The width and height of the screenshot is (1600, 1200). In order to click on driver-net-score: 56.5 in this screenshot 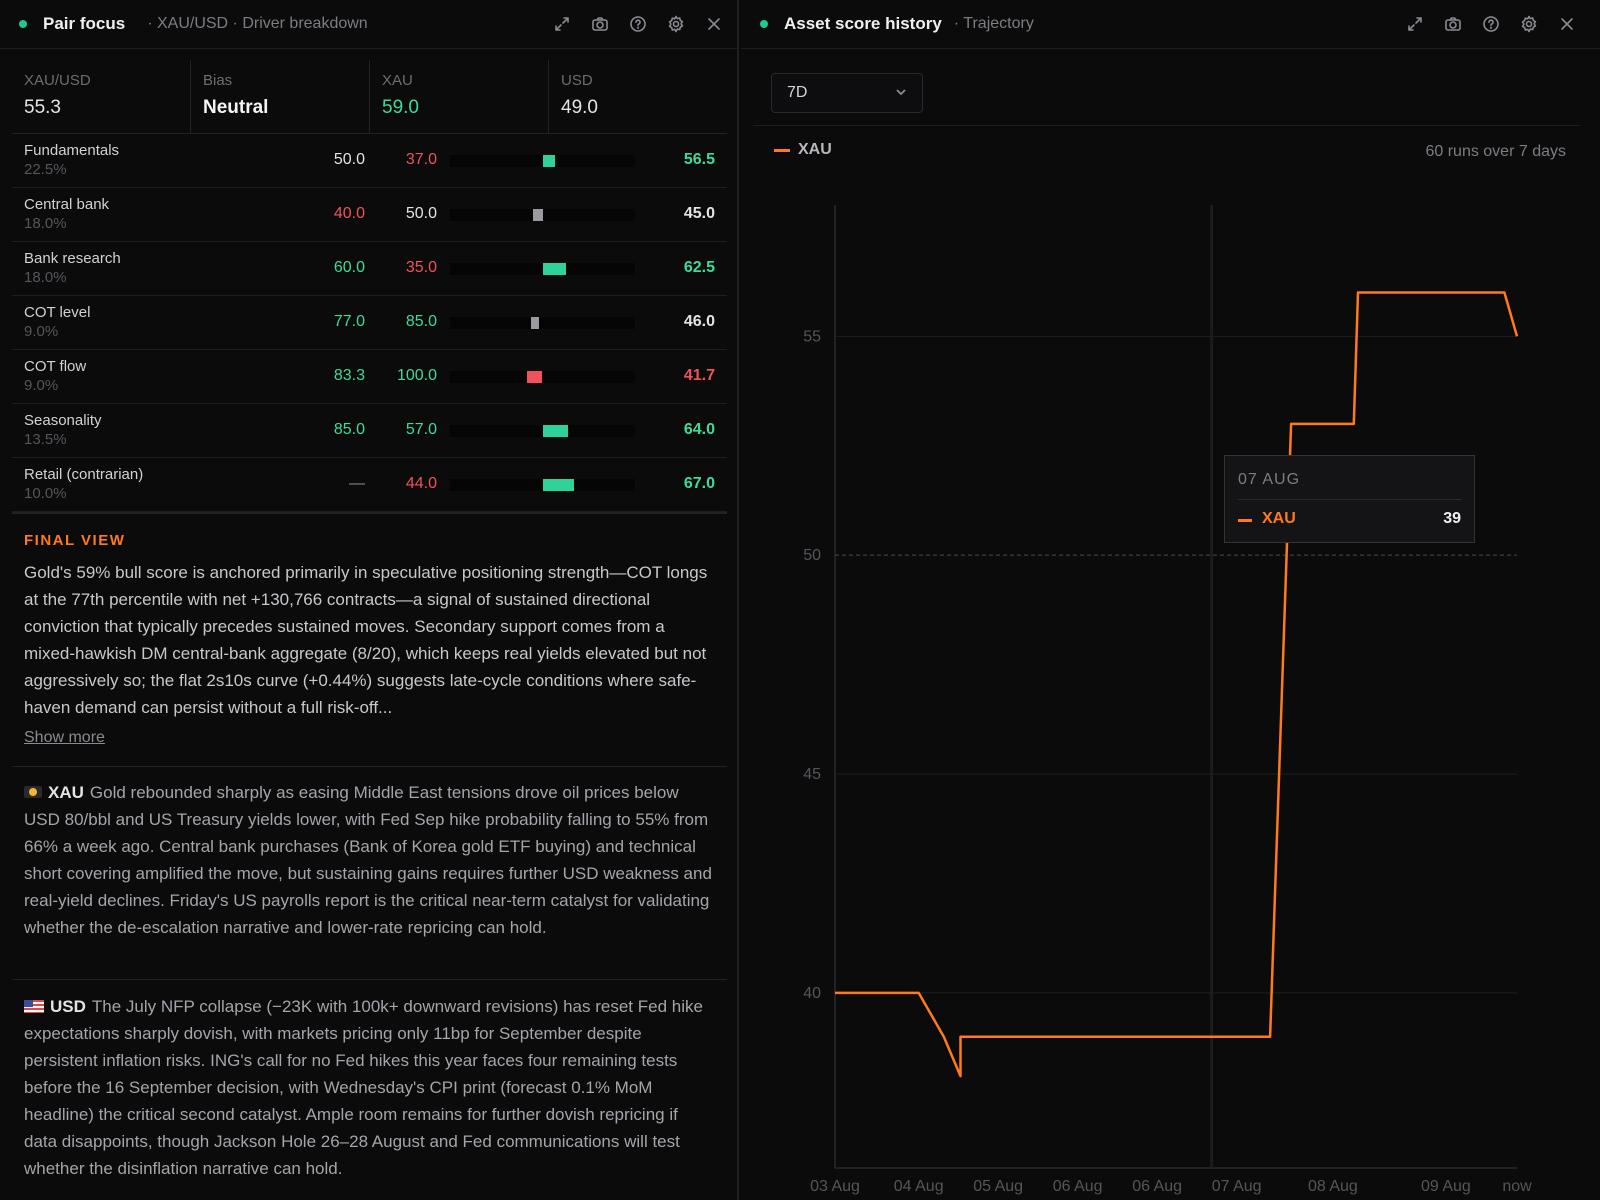, I will do `click(699, 159)`.